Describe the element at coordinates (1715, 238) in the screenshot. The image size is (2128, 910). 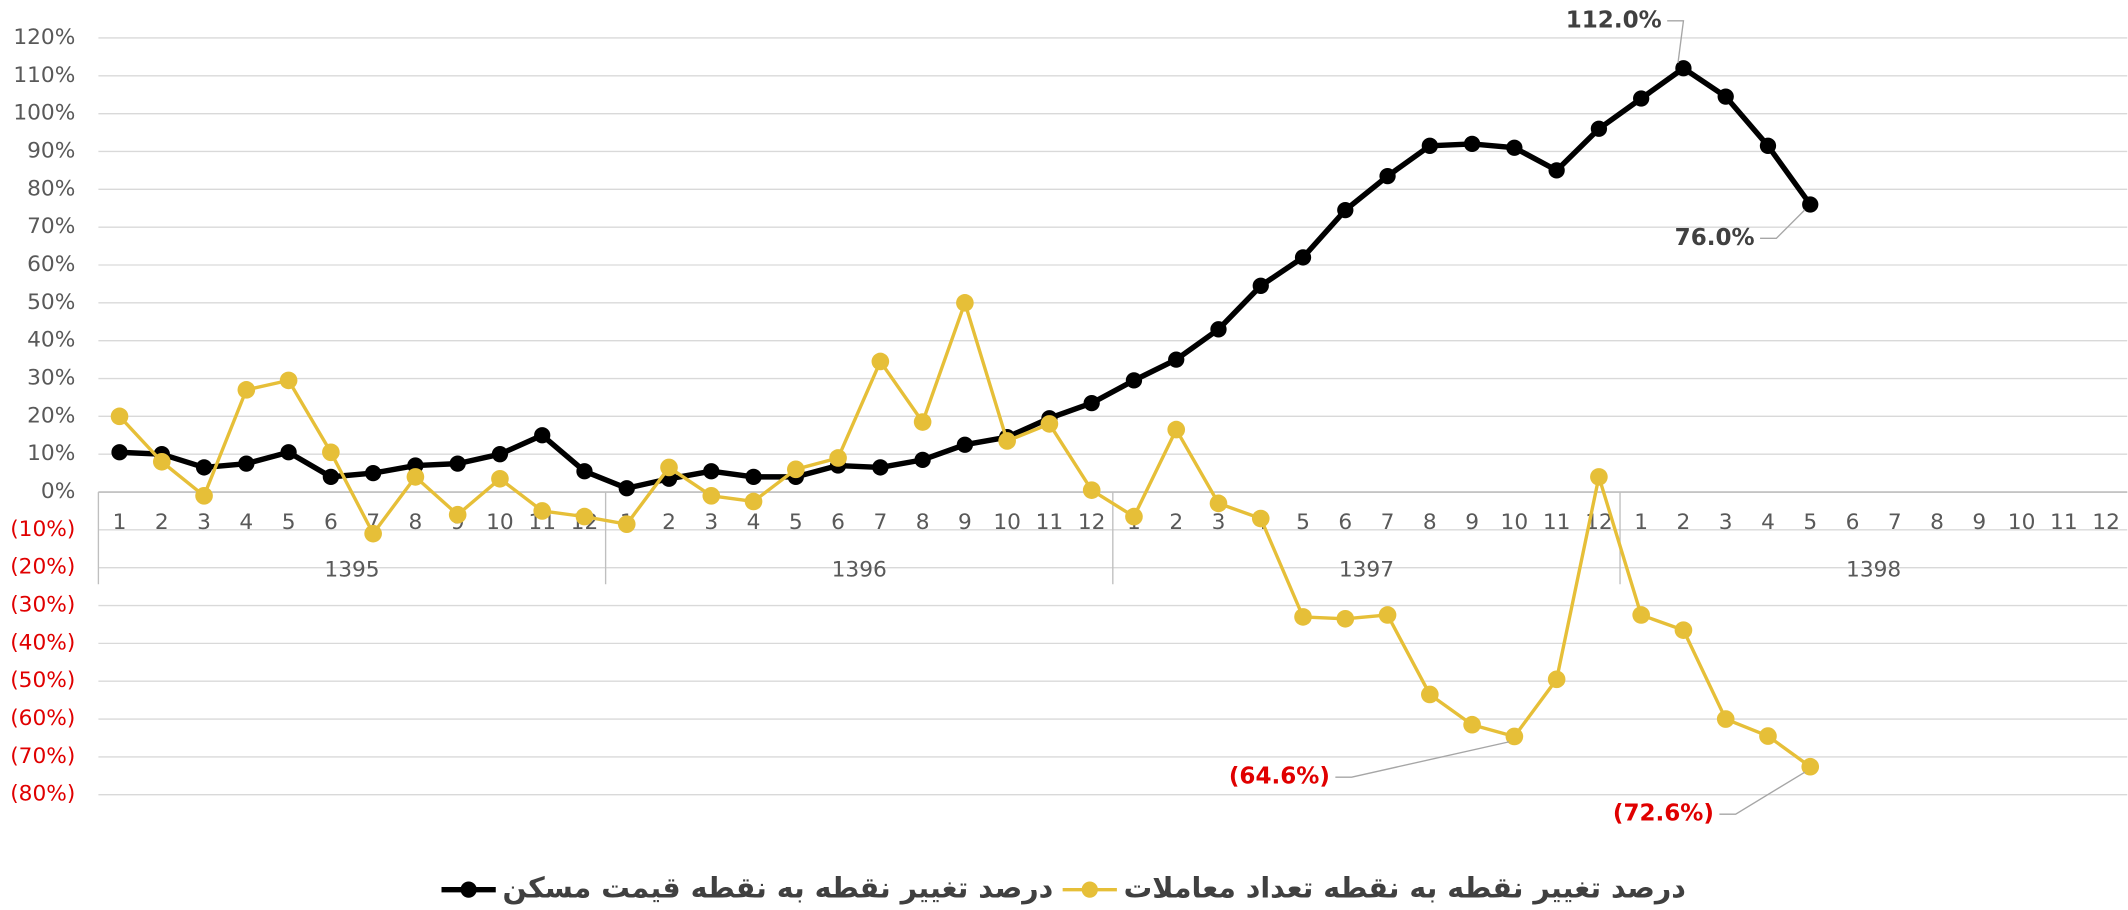
I see `data-label: 76.0%` at that location.